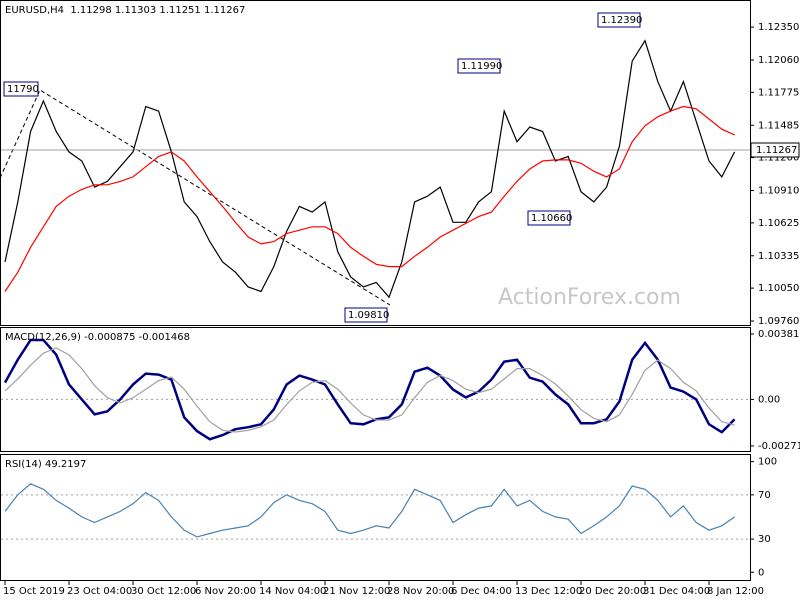  Describe the element at coordinates (778, 158) in the screenshot. I see `y-tick-label: 1.11200` at that location.